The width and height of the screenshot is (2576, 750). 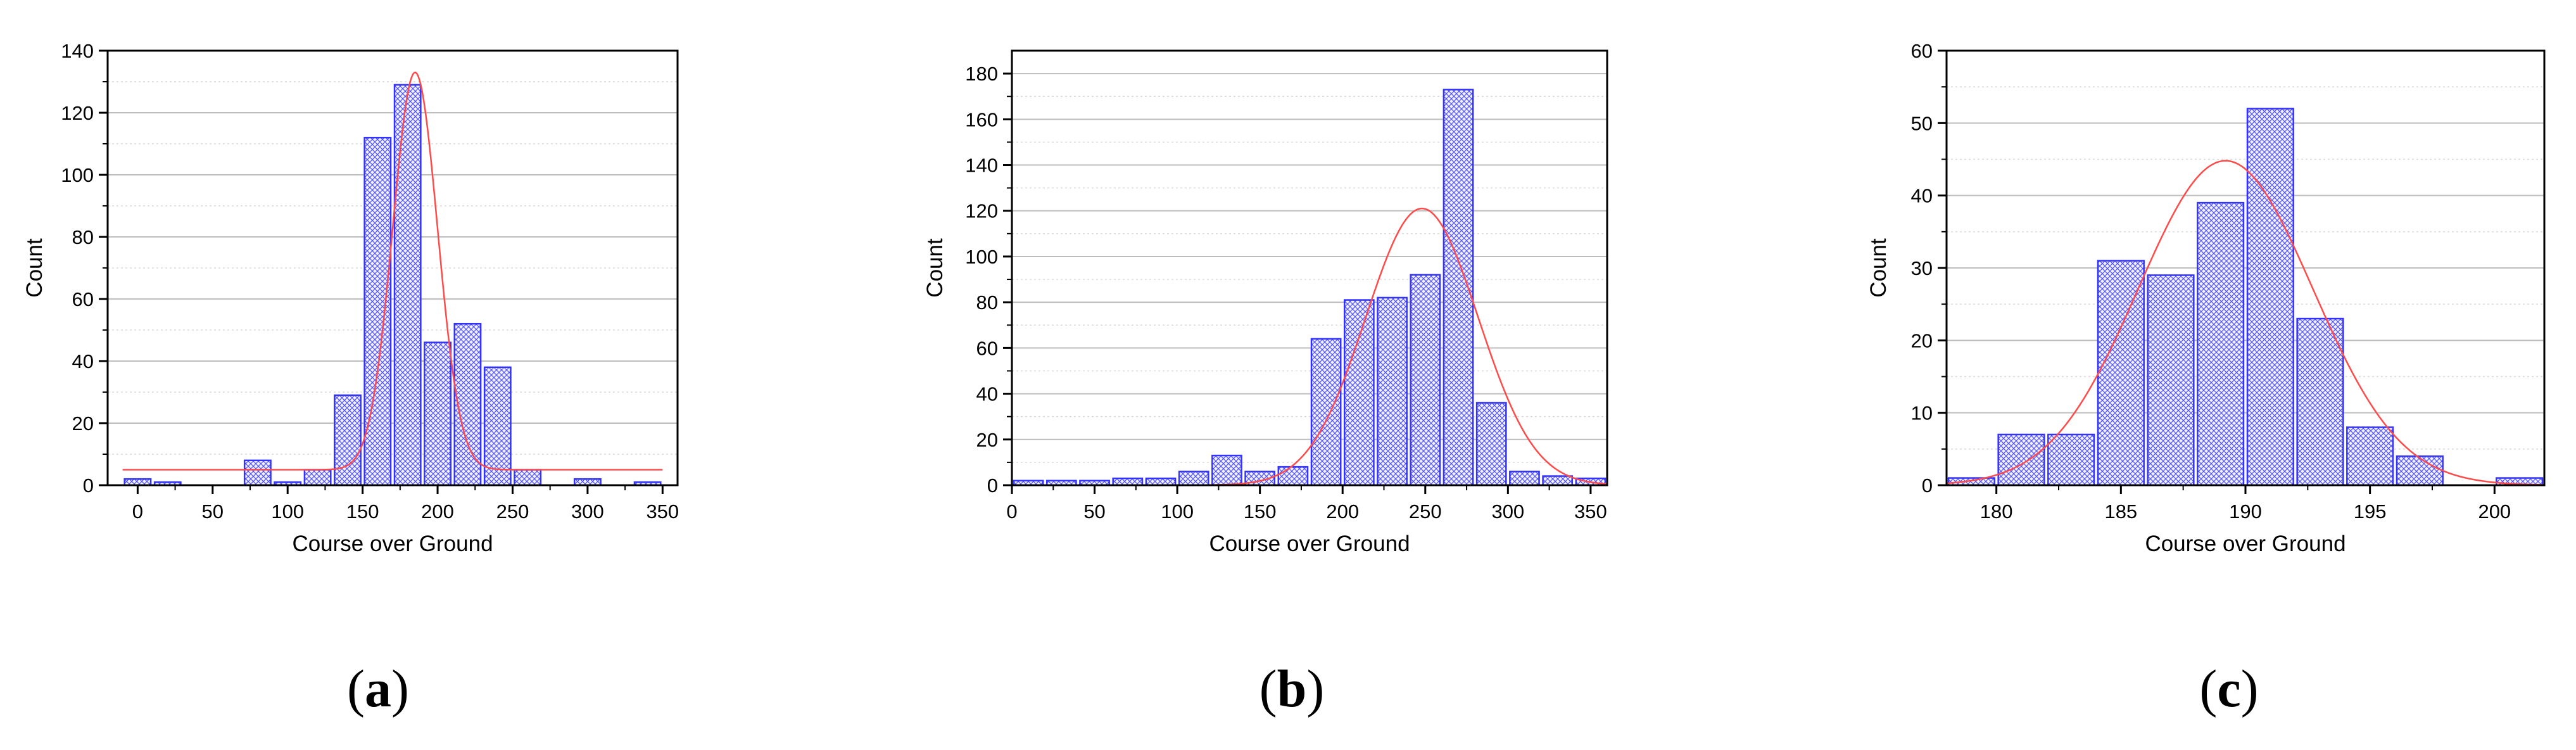 I want to click on x-tick-label: 195, so click(x=2370, y=511).